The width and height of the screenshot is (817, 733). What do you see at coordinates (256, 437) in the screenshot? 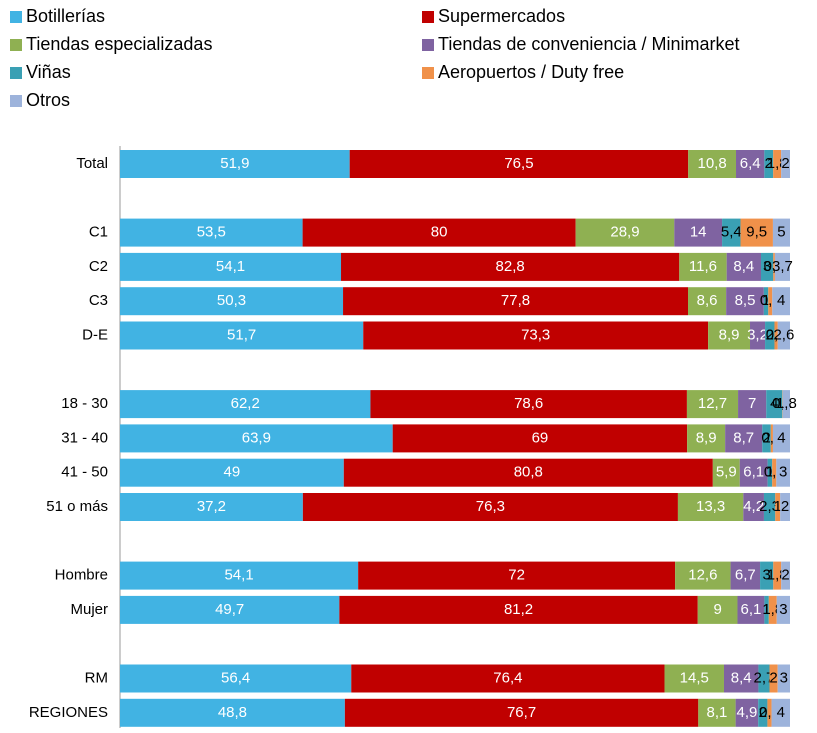
I see `data-label: 63,9` at bounding box center [256, 437].